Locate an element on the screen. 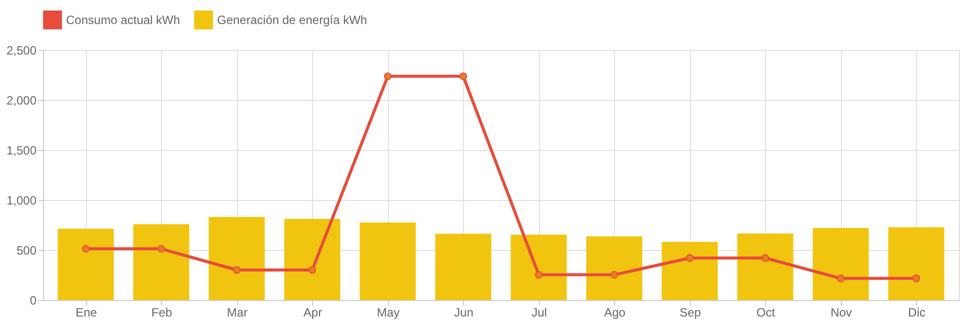  x-tick-label: Feb is located at coordinates (161, 313).